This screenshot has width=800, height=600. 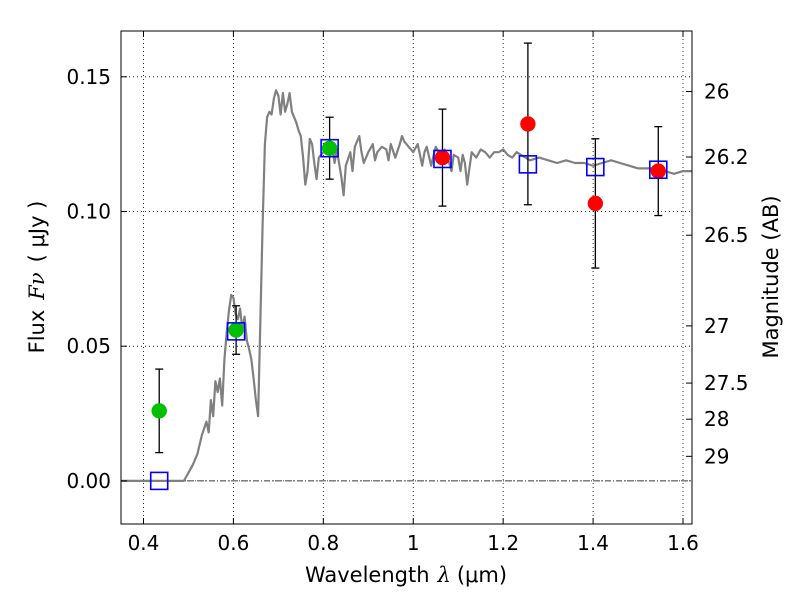 I want to click on y2-tick-label: 26.2, so click(x=726, y=157).